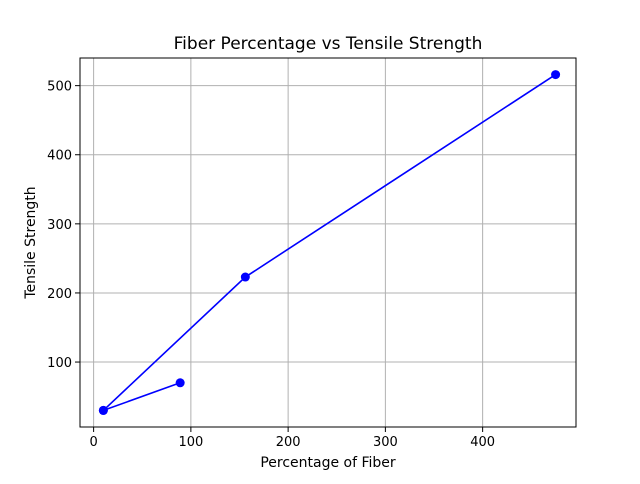 The image size is (640, 484). What do you see at coordinates (59, 225) in the screenshot?
I see `y-tick-label: 300` at bounding box center [59, 225].